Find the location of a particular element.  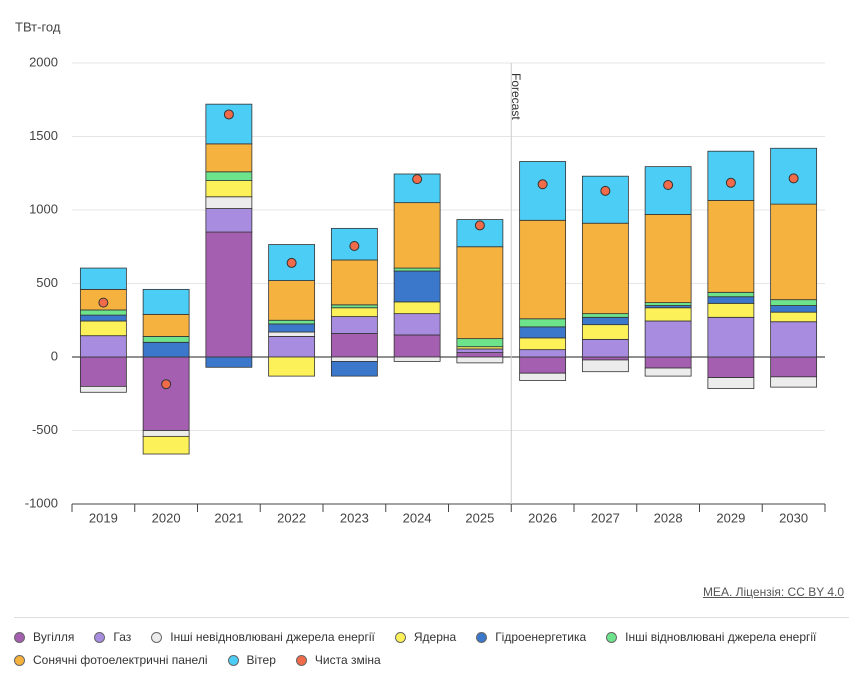

forecast-label: Forecast is located at coordinates (516, 96).